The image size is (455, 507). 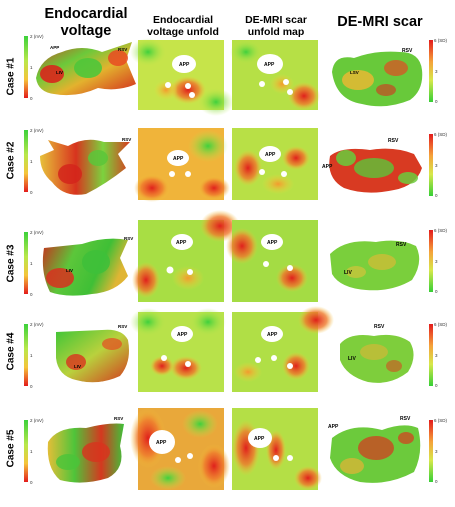 What do you see at coordinates (348, 273) in the screenshot?
I see `scar-liv-3: LIV` at bounding box center [348, 273].